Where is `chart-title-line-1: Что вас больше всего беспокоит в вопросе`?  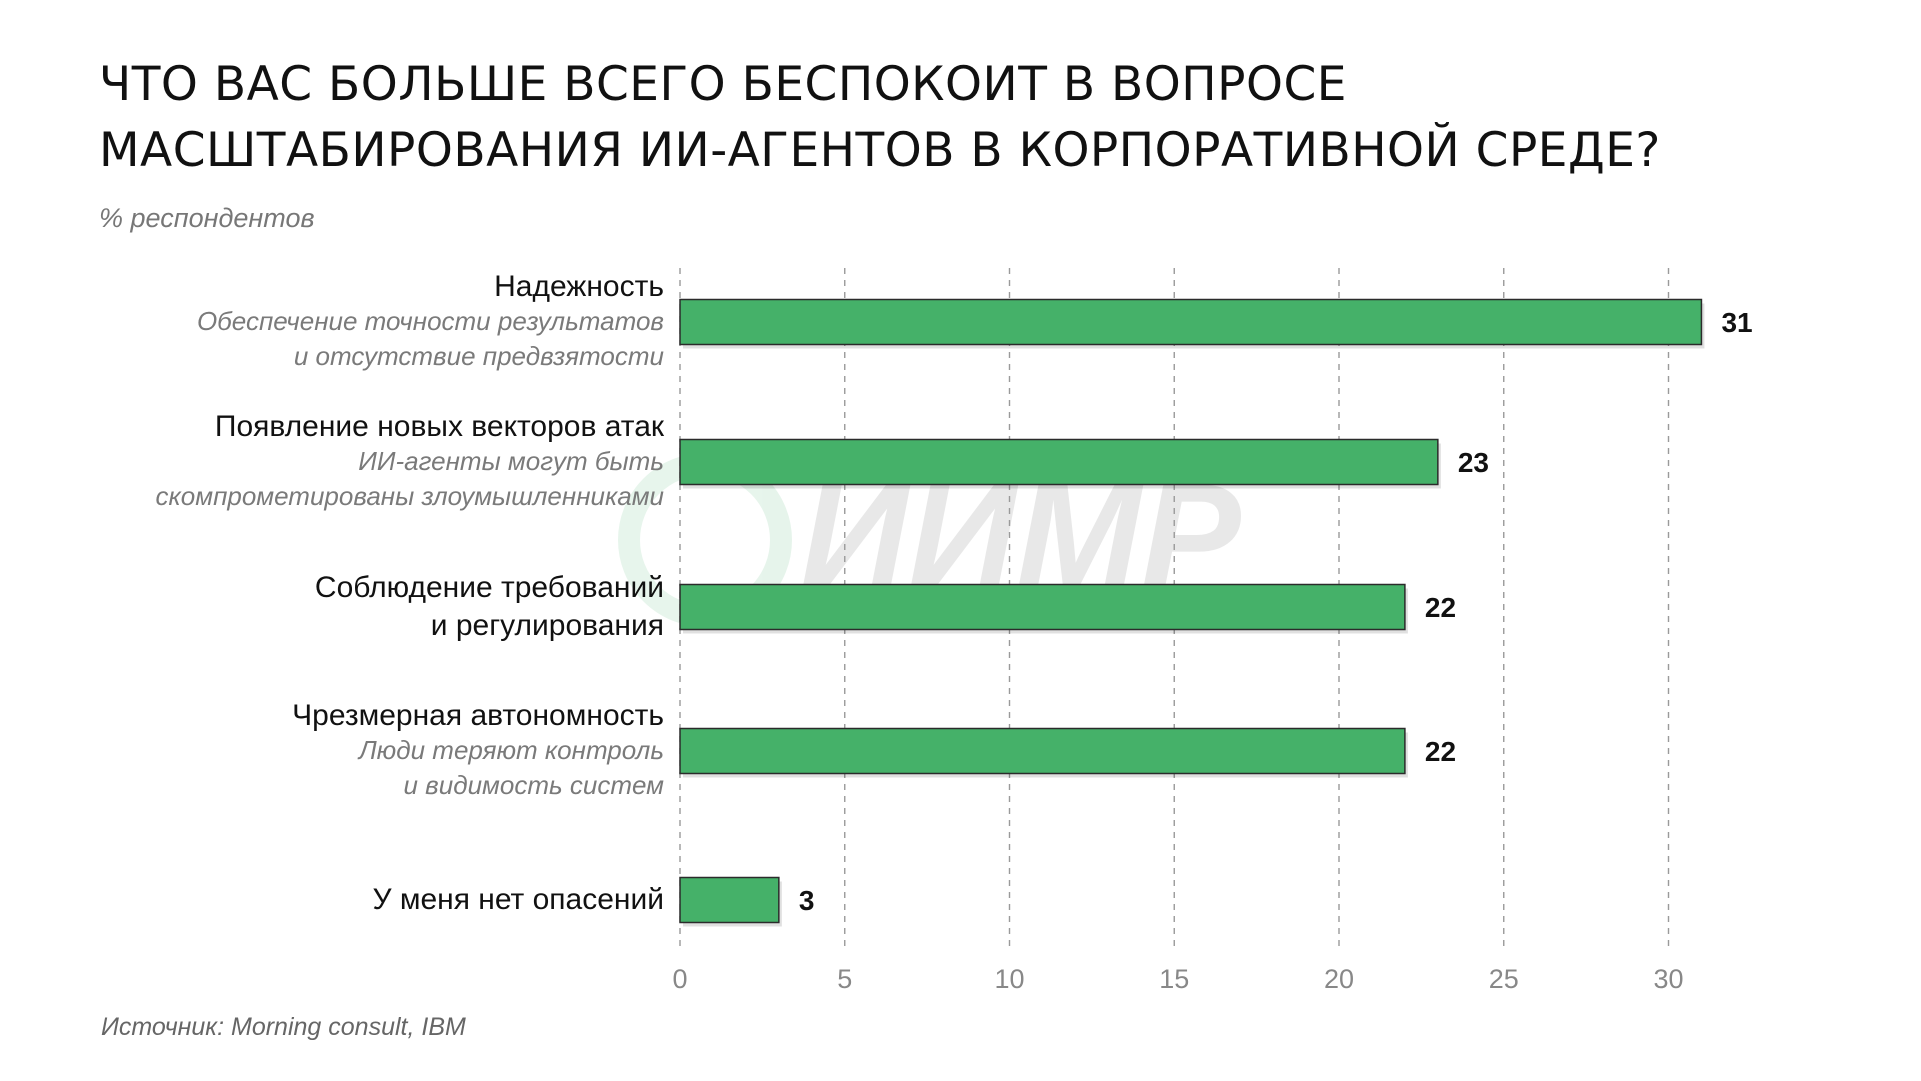
chart-title-line-1: Что вас больше всего беспокоит в вопросе is located at coordinates (723, 84).